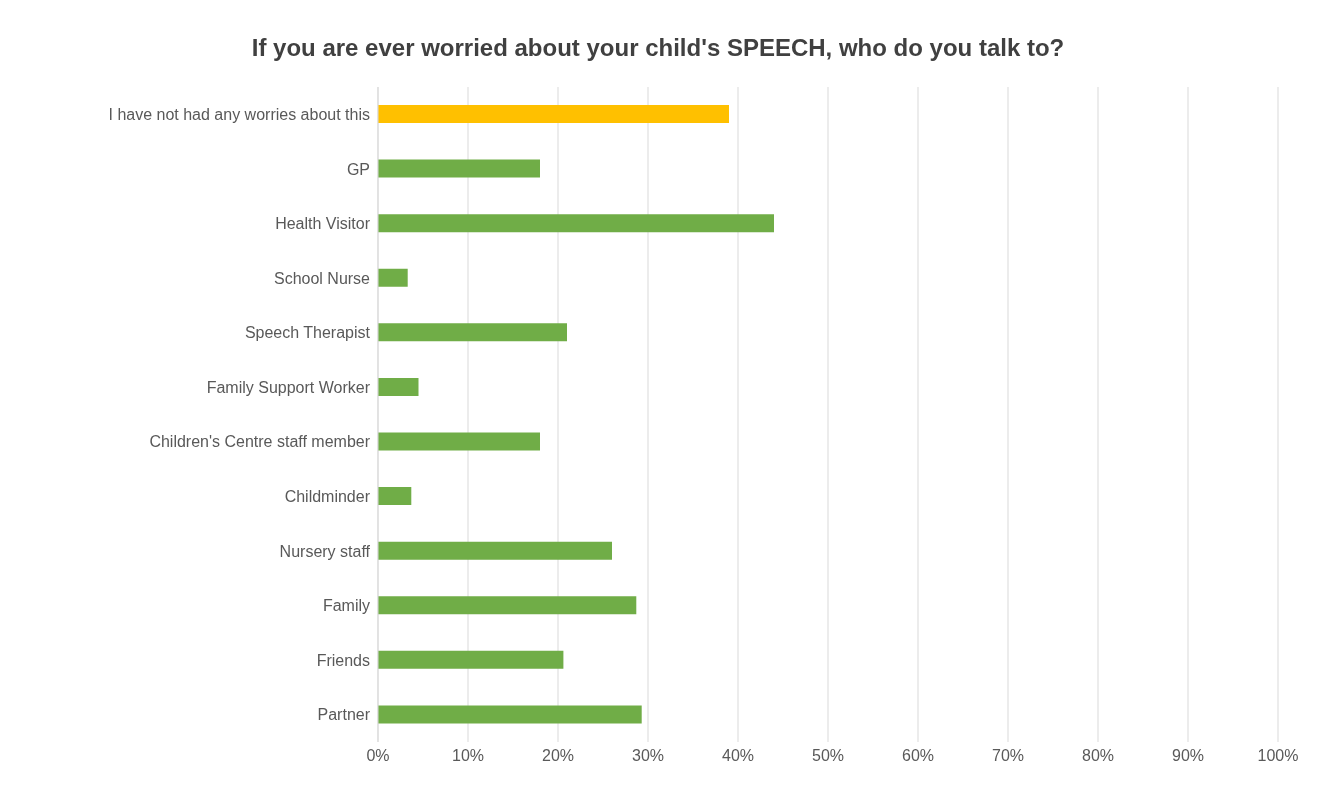  I want to click on y-tick-label: Friends, so click(343, 660).